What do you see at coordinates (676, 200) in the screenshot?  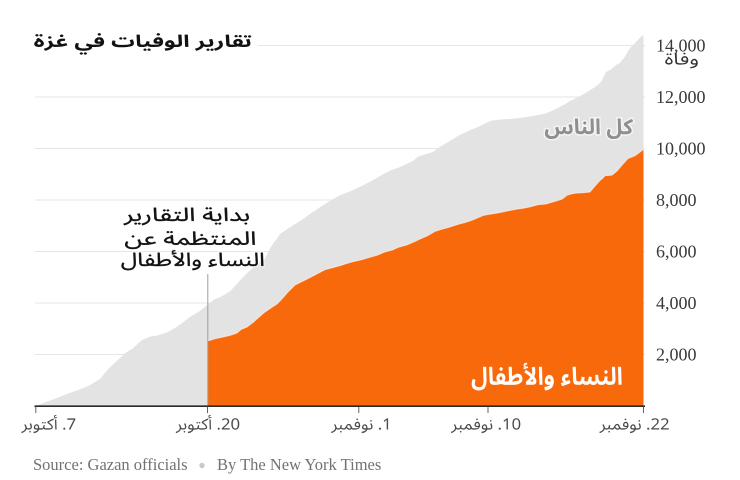 I see `svg-text: 8,000` at bounding box center [676, 200].